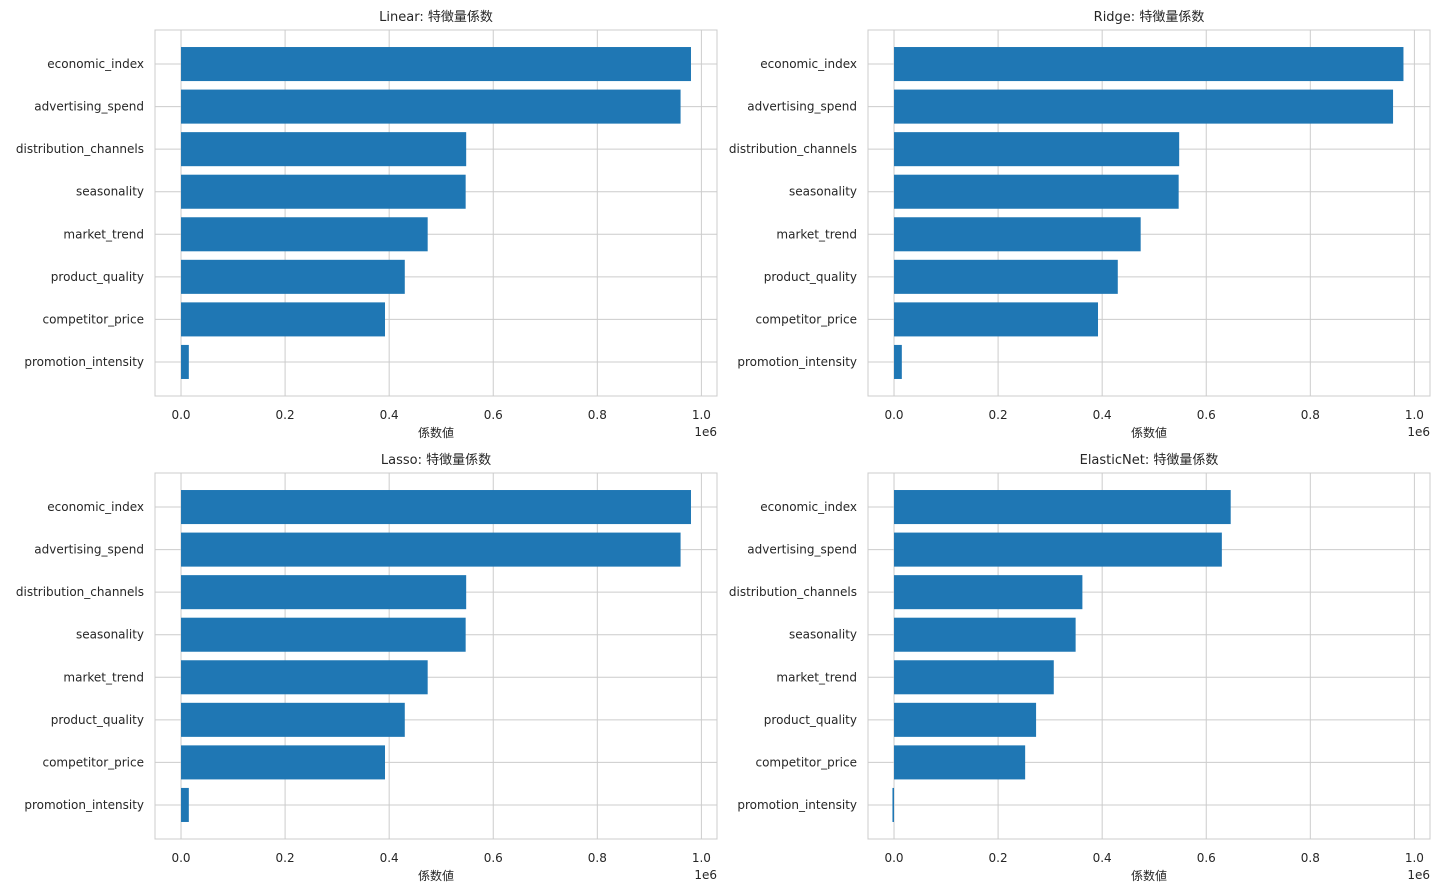 Image resolution: width=1439 pixels, height=891 pixels. I want to click on panel-title: ElasticNet: 特徴量係数, so click(1149, 460).